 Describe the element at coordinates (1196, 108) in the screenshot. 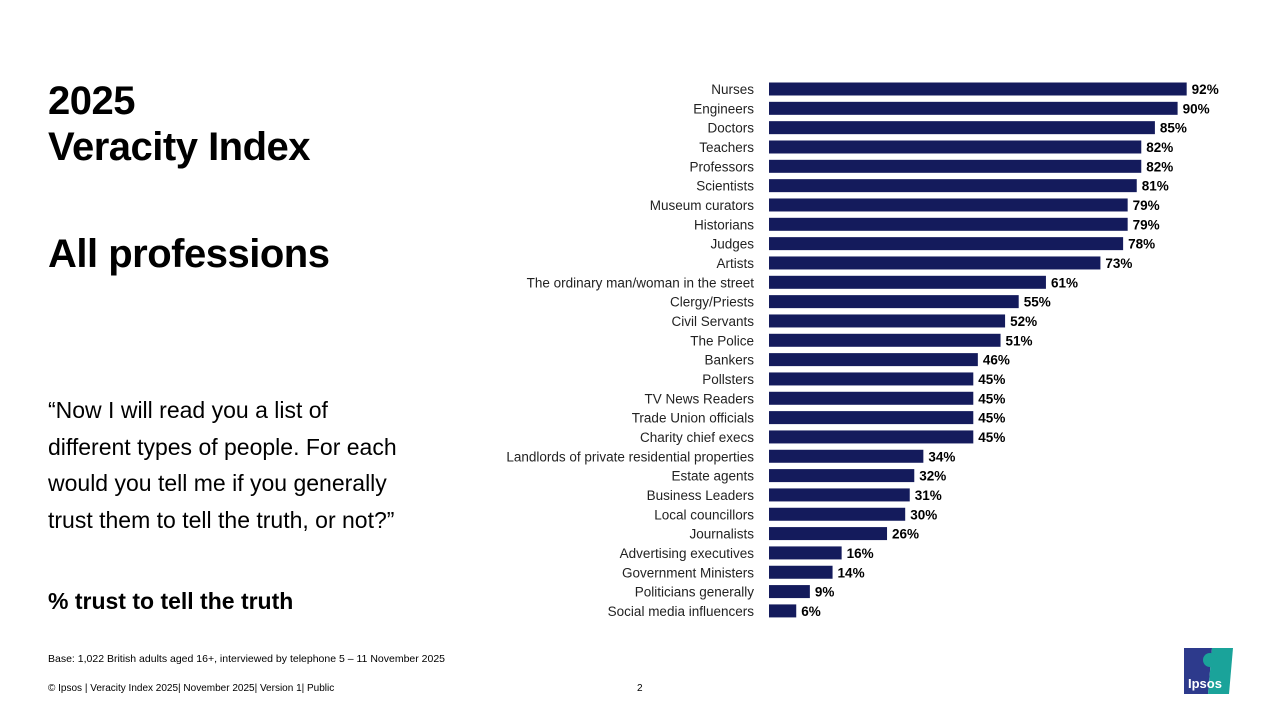

I see `data-label: 90%` at that location.